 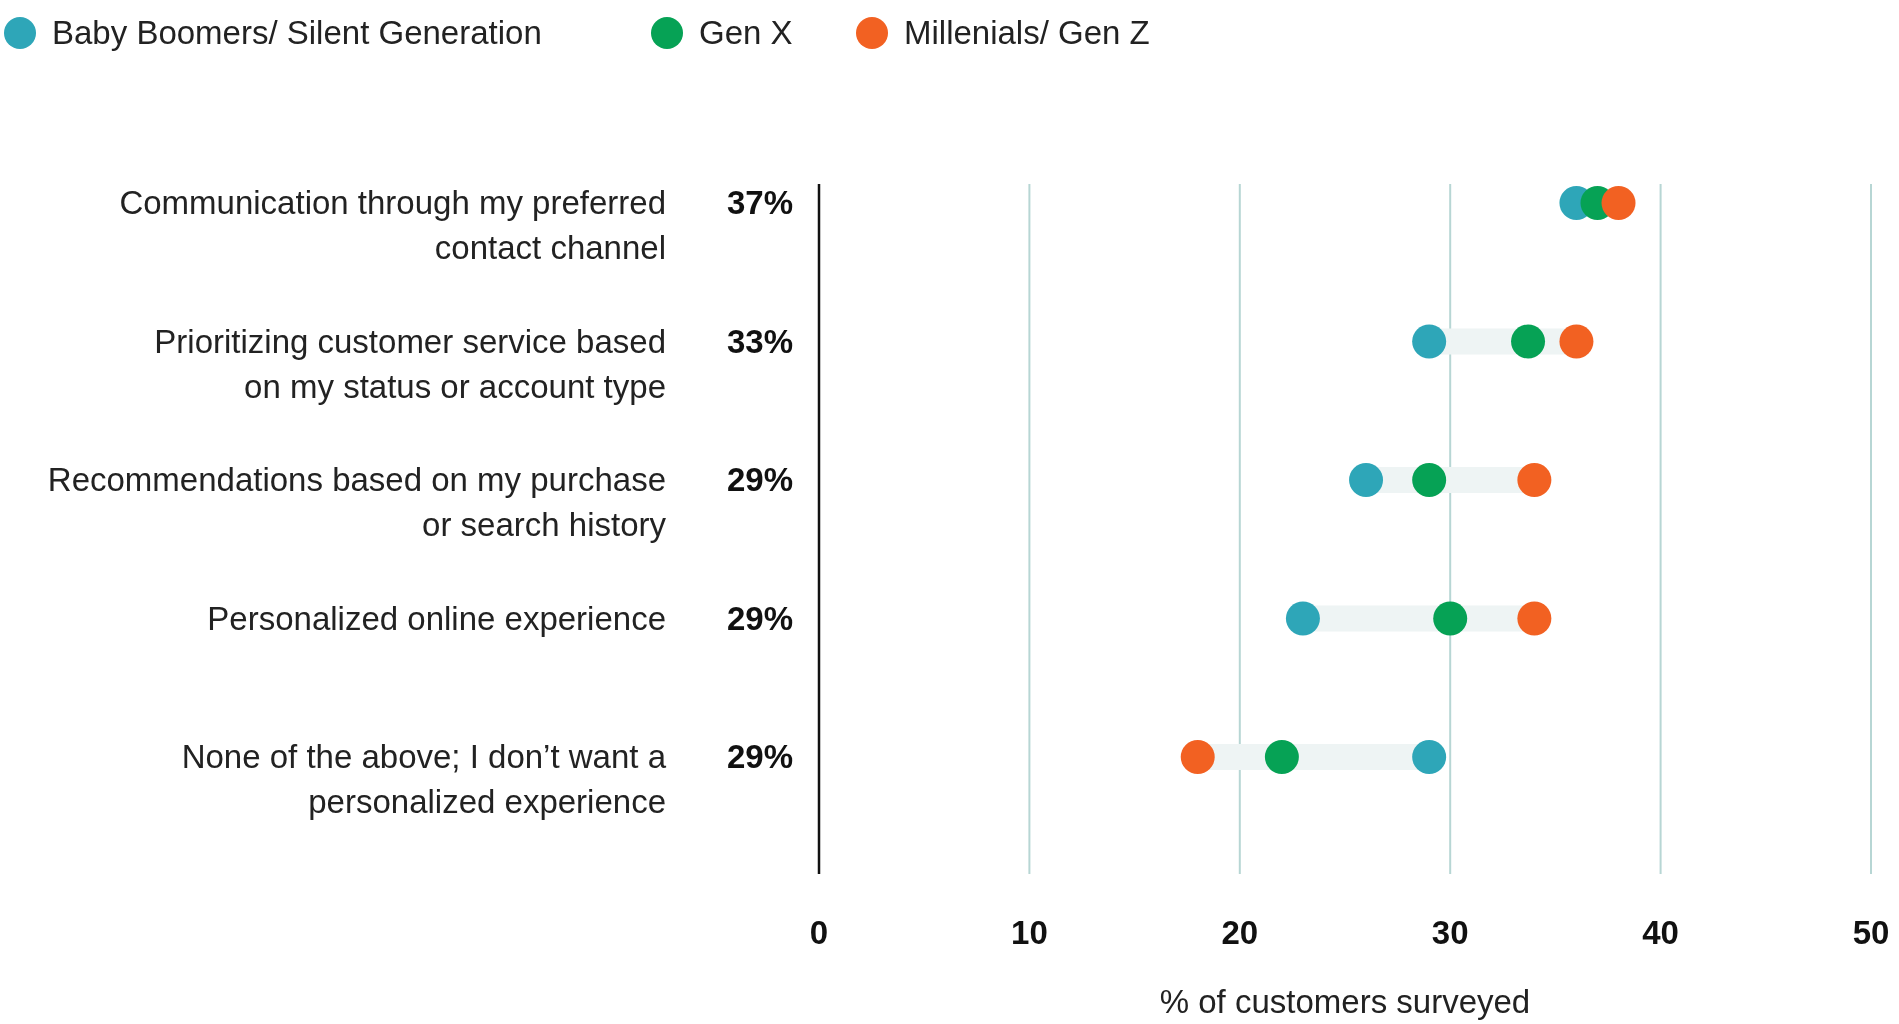 I want to click on x-tick-label: 10, so click(x=1029, y=932).